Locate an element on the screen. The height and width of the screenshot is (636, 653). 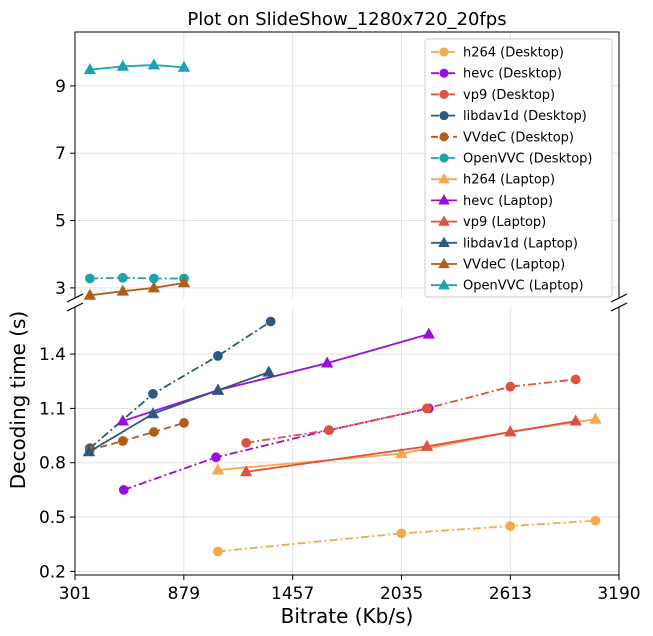
legend-label: h264 (Laptop) is located at coordinates (509, 180).